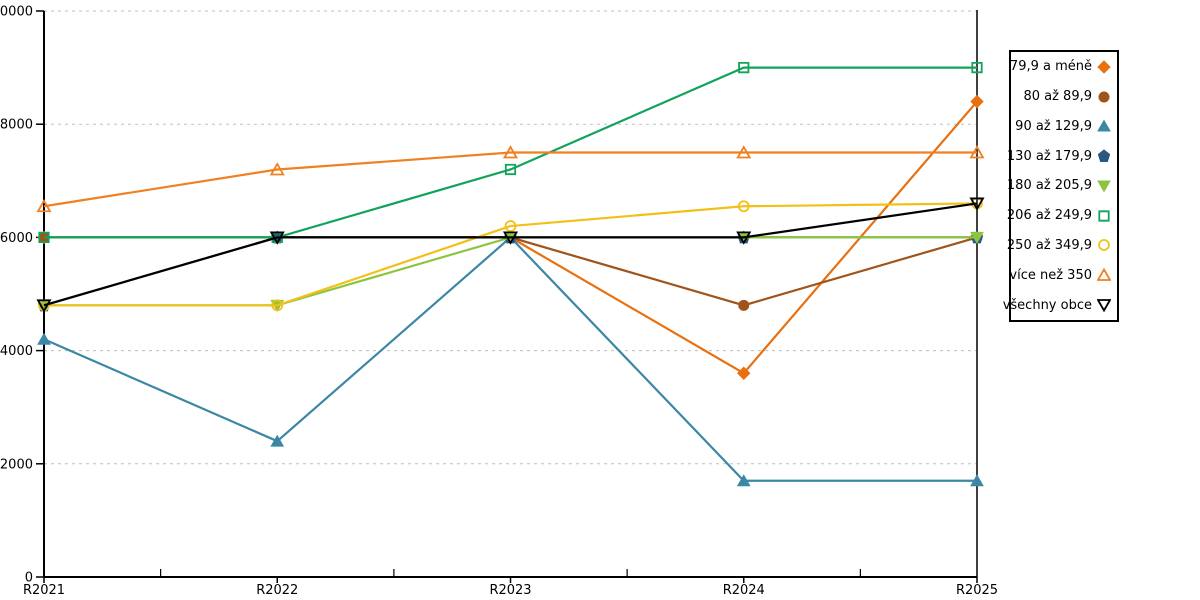  I want to click on legend-item-label: 180 až 205,9, so click(1049, 186).